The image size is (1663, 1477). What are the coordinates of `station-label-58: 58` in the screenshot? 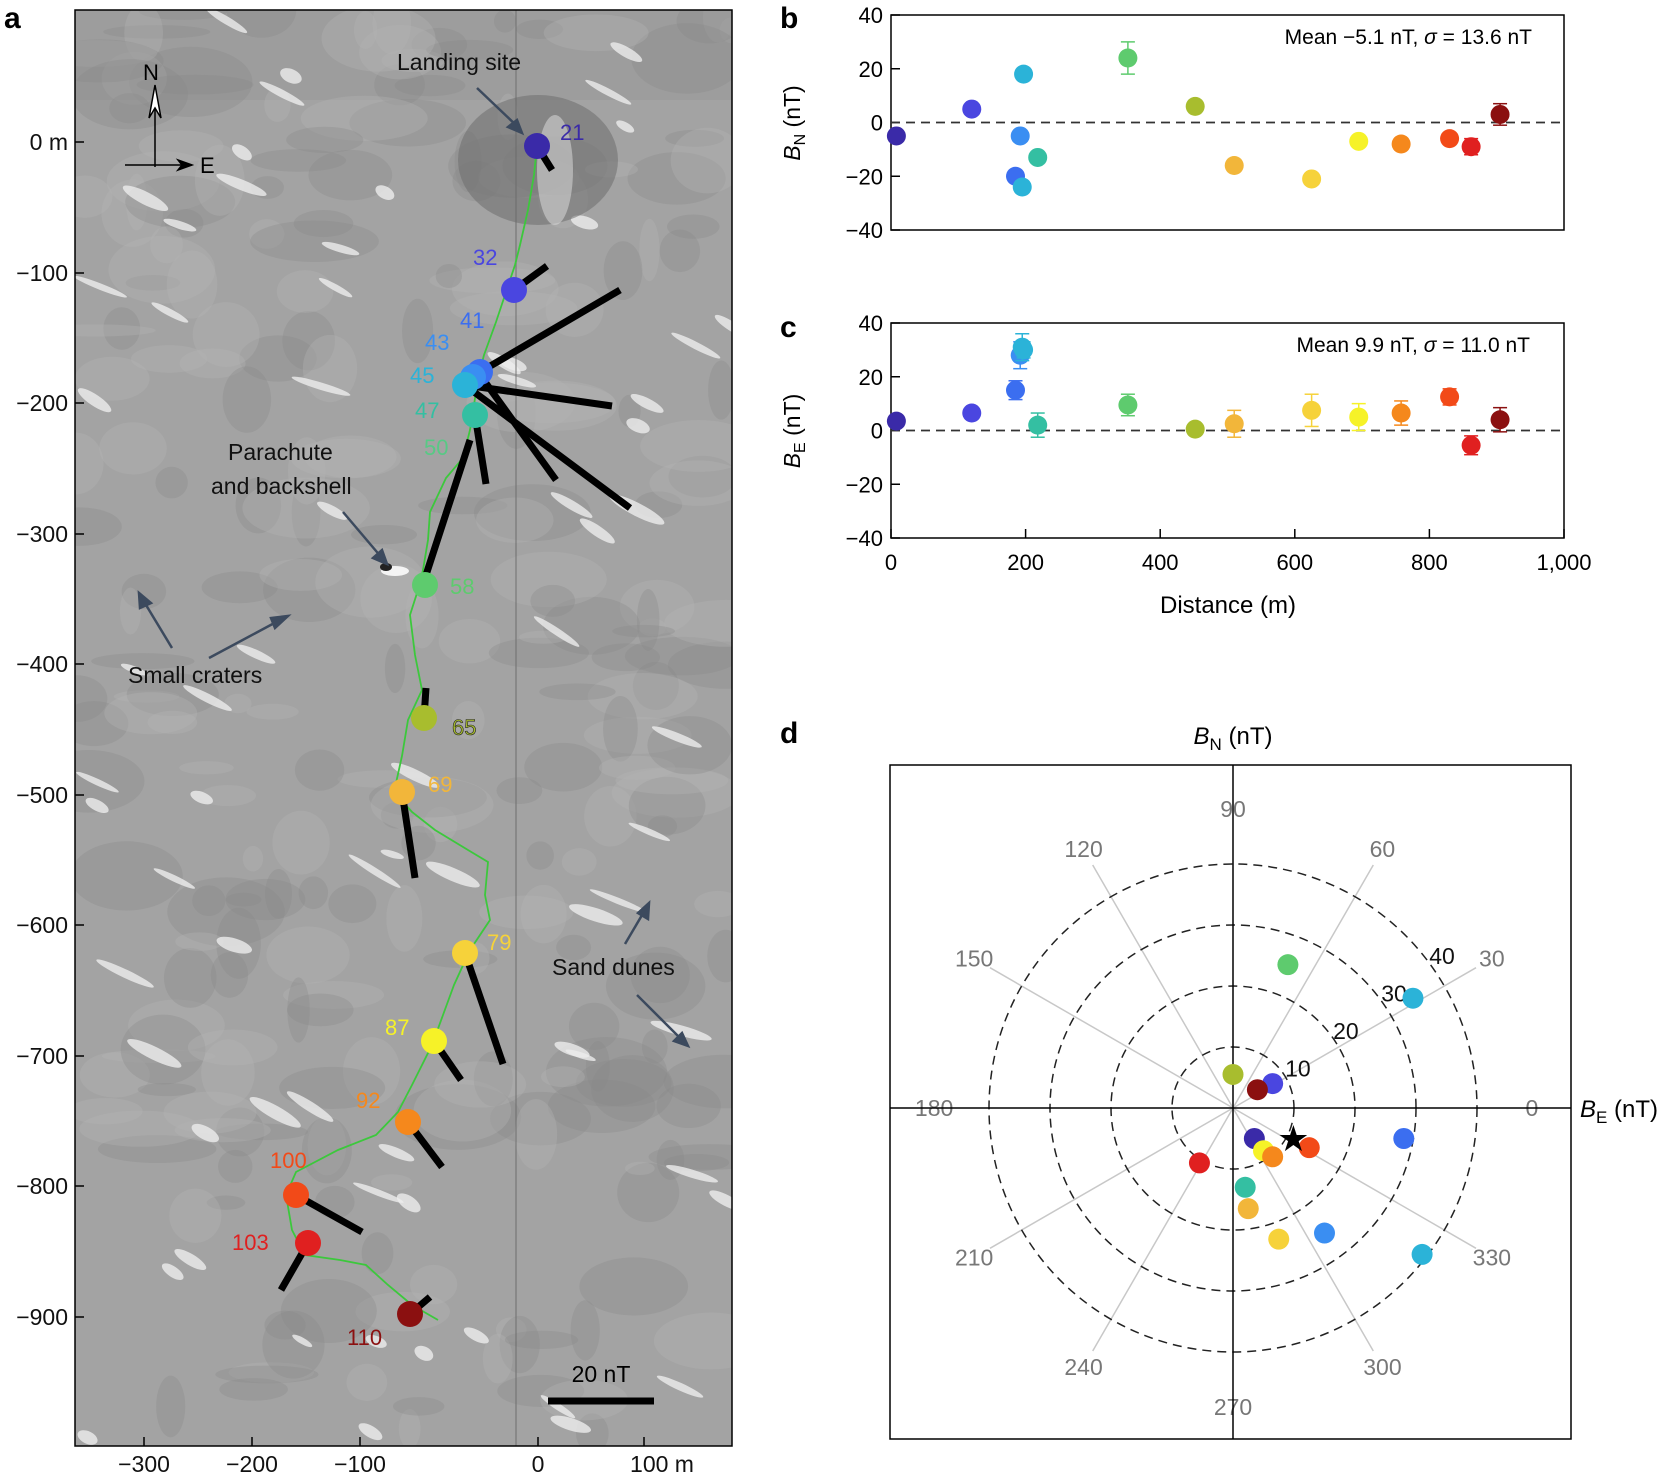 It's located at (462, 586).